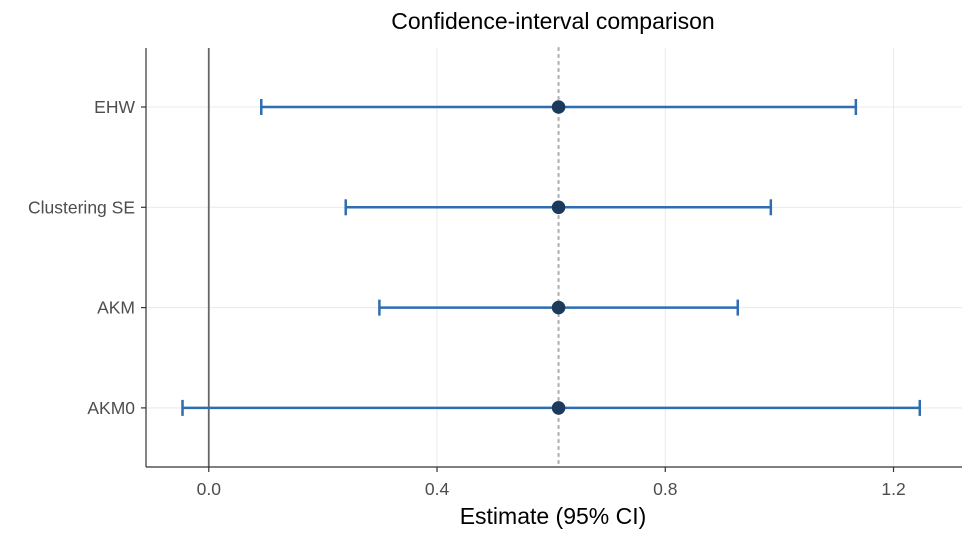 The image size is (975, 540). I want to click on x-axis-label: Estimate (95% CI), so click(553, 516).